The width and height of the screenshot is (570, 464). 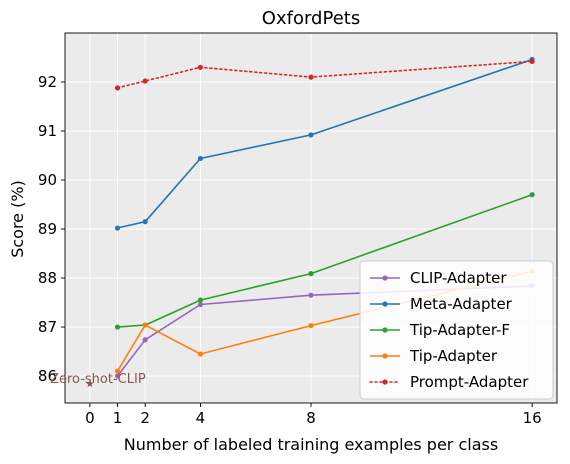 I want to click on y-tick-label: 88, so click(x=47, y=278).